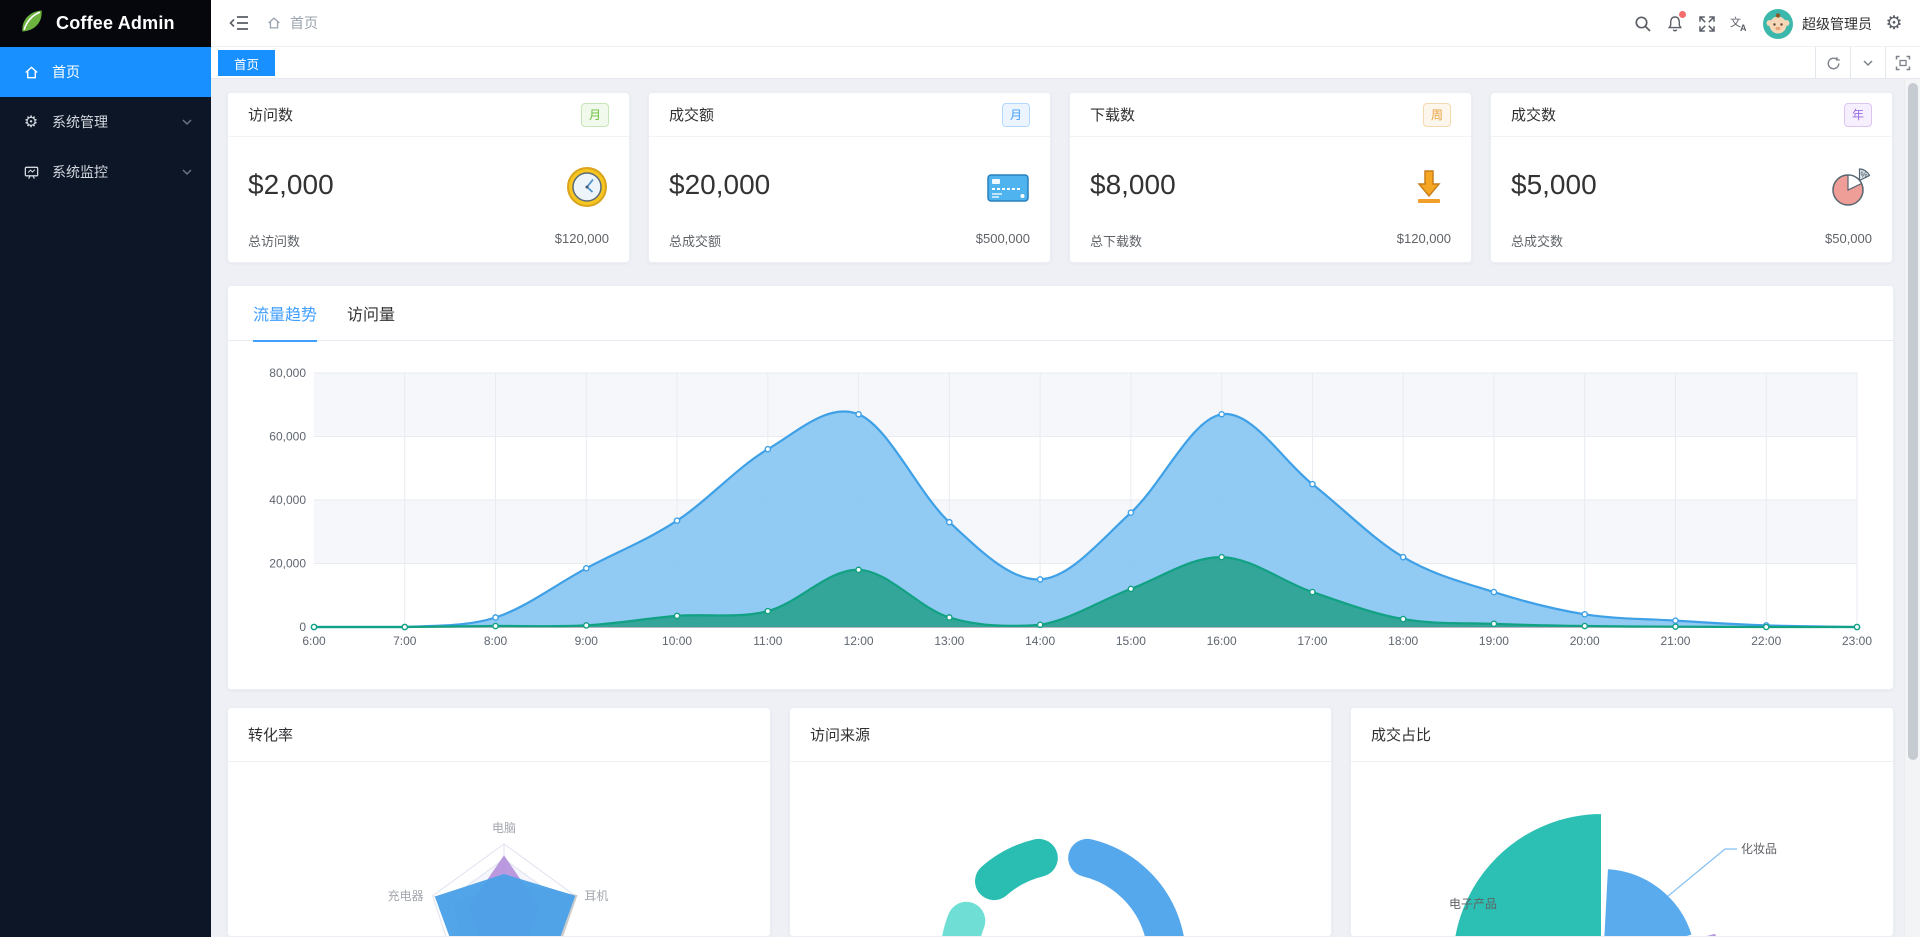 The width and height of the screenshot is (1920, 937). I want to click on translate-button: 文 A, so click(1739, 23).